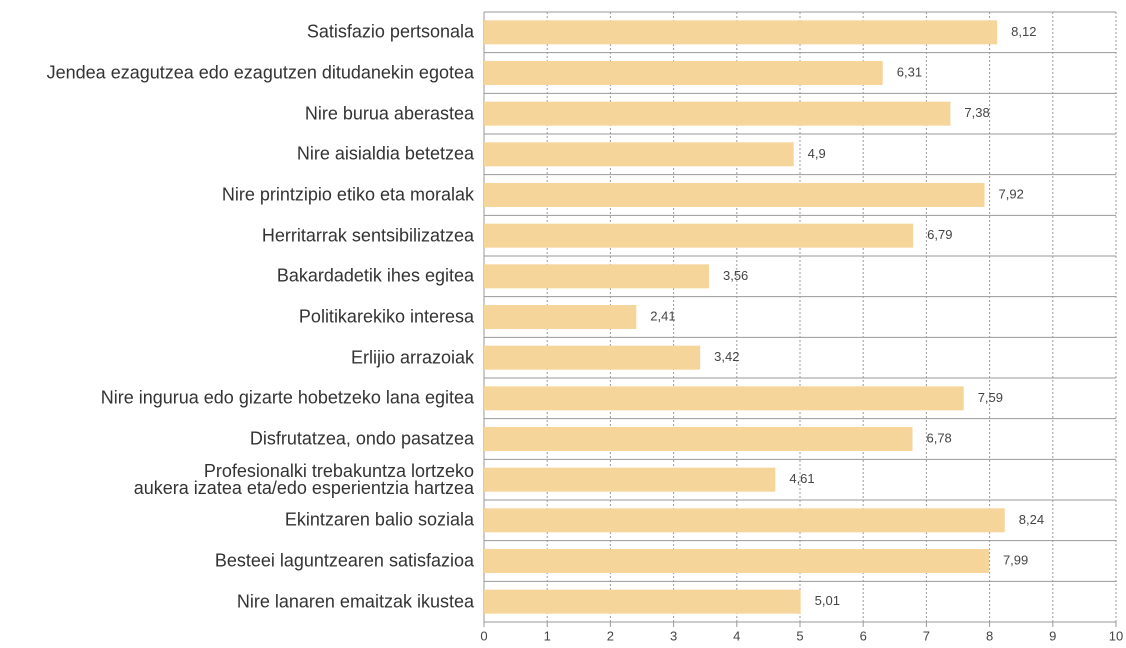 Image resolution: width=1126 pixels, height=648 pixels. I want to click on category-label: Nire aisialdia betetzea, so click(385, 153).